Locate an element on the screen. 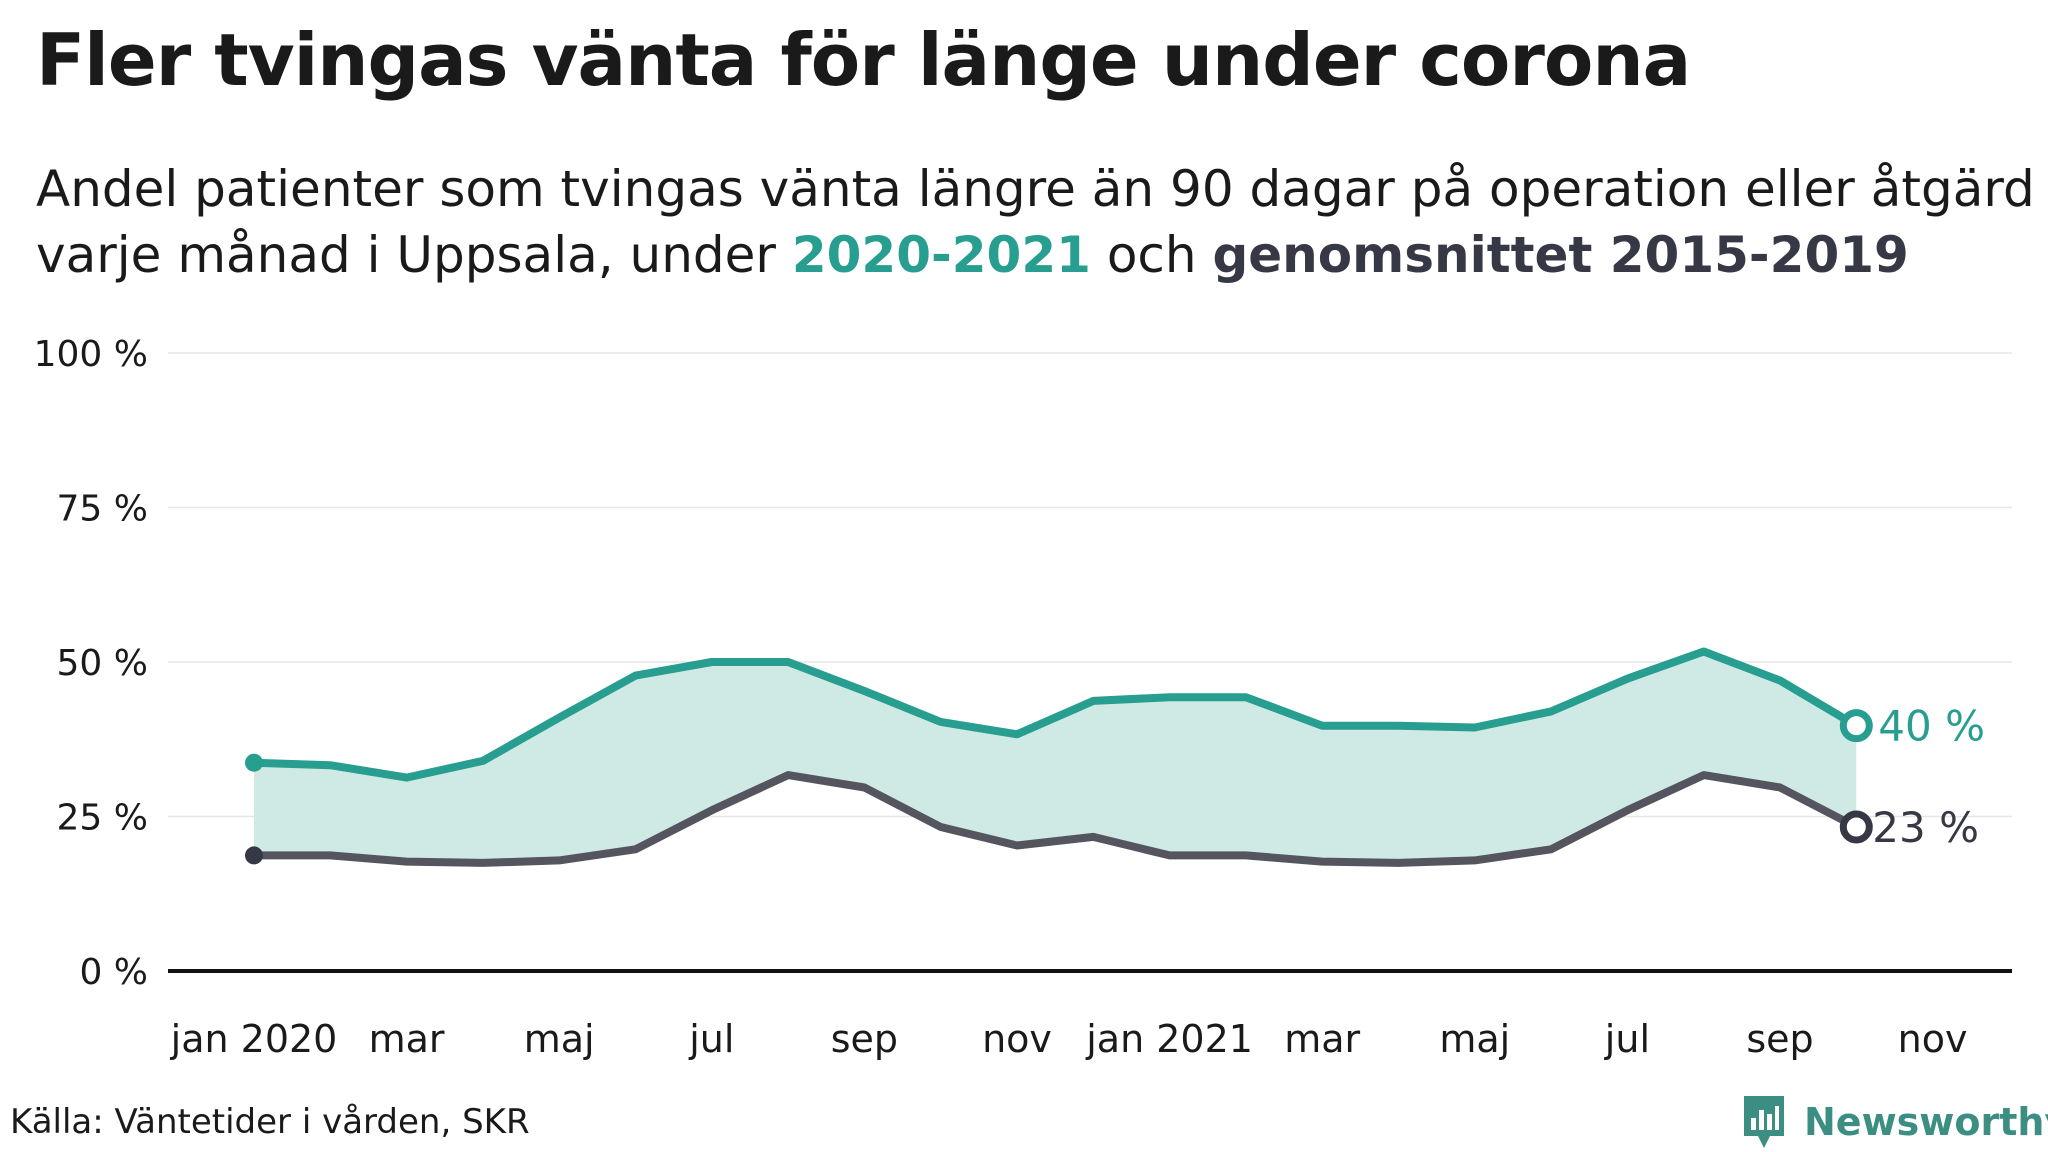 The height and width of the screenshot is (1152, 2048). brand-logo: Newsworthy is located at coordinates (1894, 1122).